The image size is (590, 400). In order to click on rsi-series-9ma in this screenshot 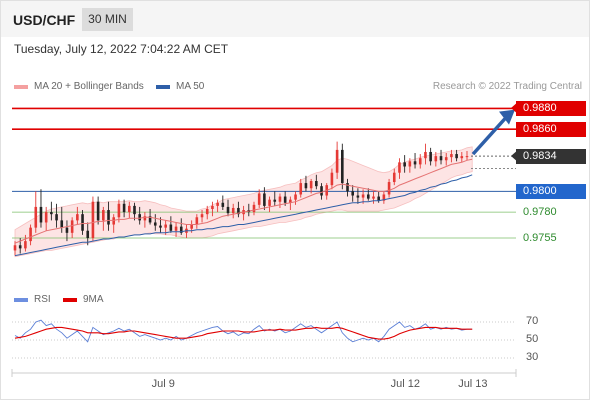, I will do `click(243, 333)`.